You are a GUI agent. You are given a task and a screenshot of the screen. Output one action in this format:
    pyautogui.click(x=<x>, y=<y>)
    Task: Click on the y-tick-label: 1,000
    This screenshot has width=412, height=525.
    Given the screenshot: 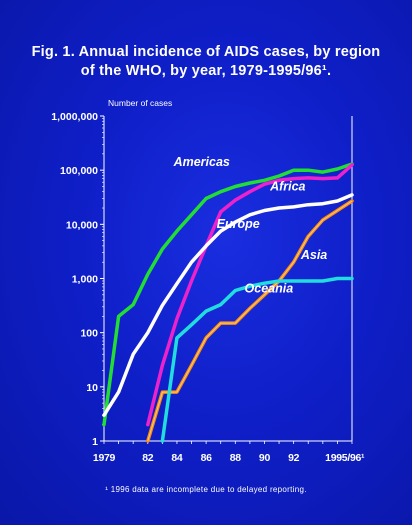 What is the action you would take?
    pyautogui.click(x=85, y=280)
    